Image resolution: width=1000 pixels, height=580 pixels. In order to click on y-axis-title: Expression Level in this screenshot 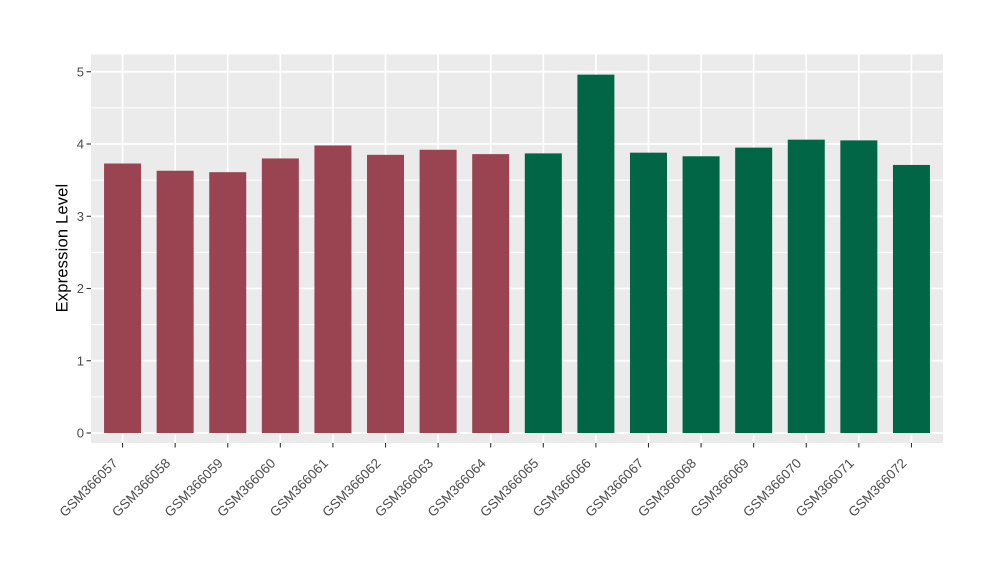, I will do `click(62, 248)`.